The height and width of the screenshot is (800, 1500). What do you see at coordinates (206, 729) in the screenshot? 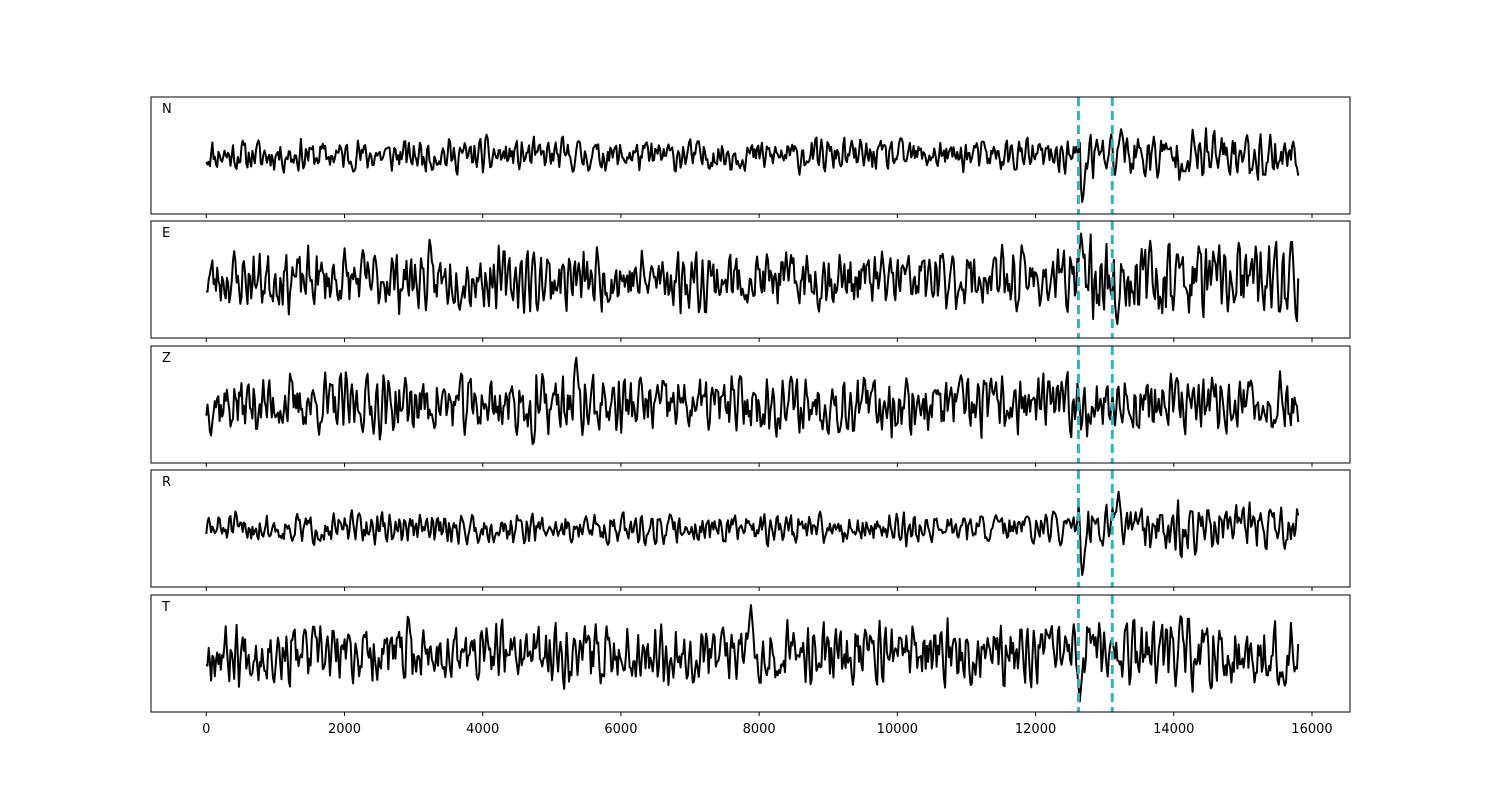
I see `x-tick-label: 0` at bounding box center [206, 729].